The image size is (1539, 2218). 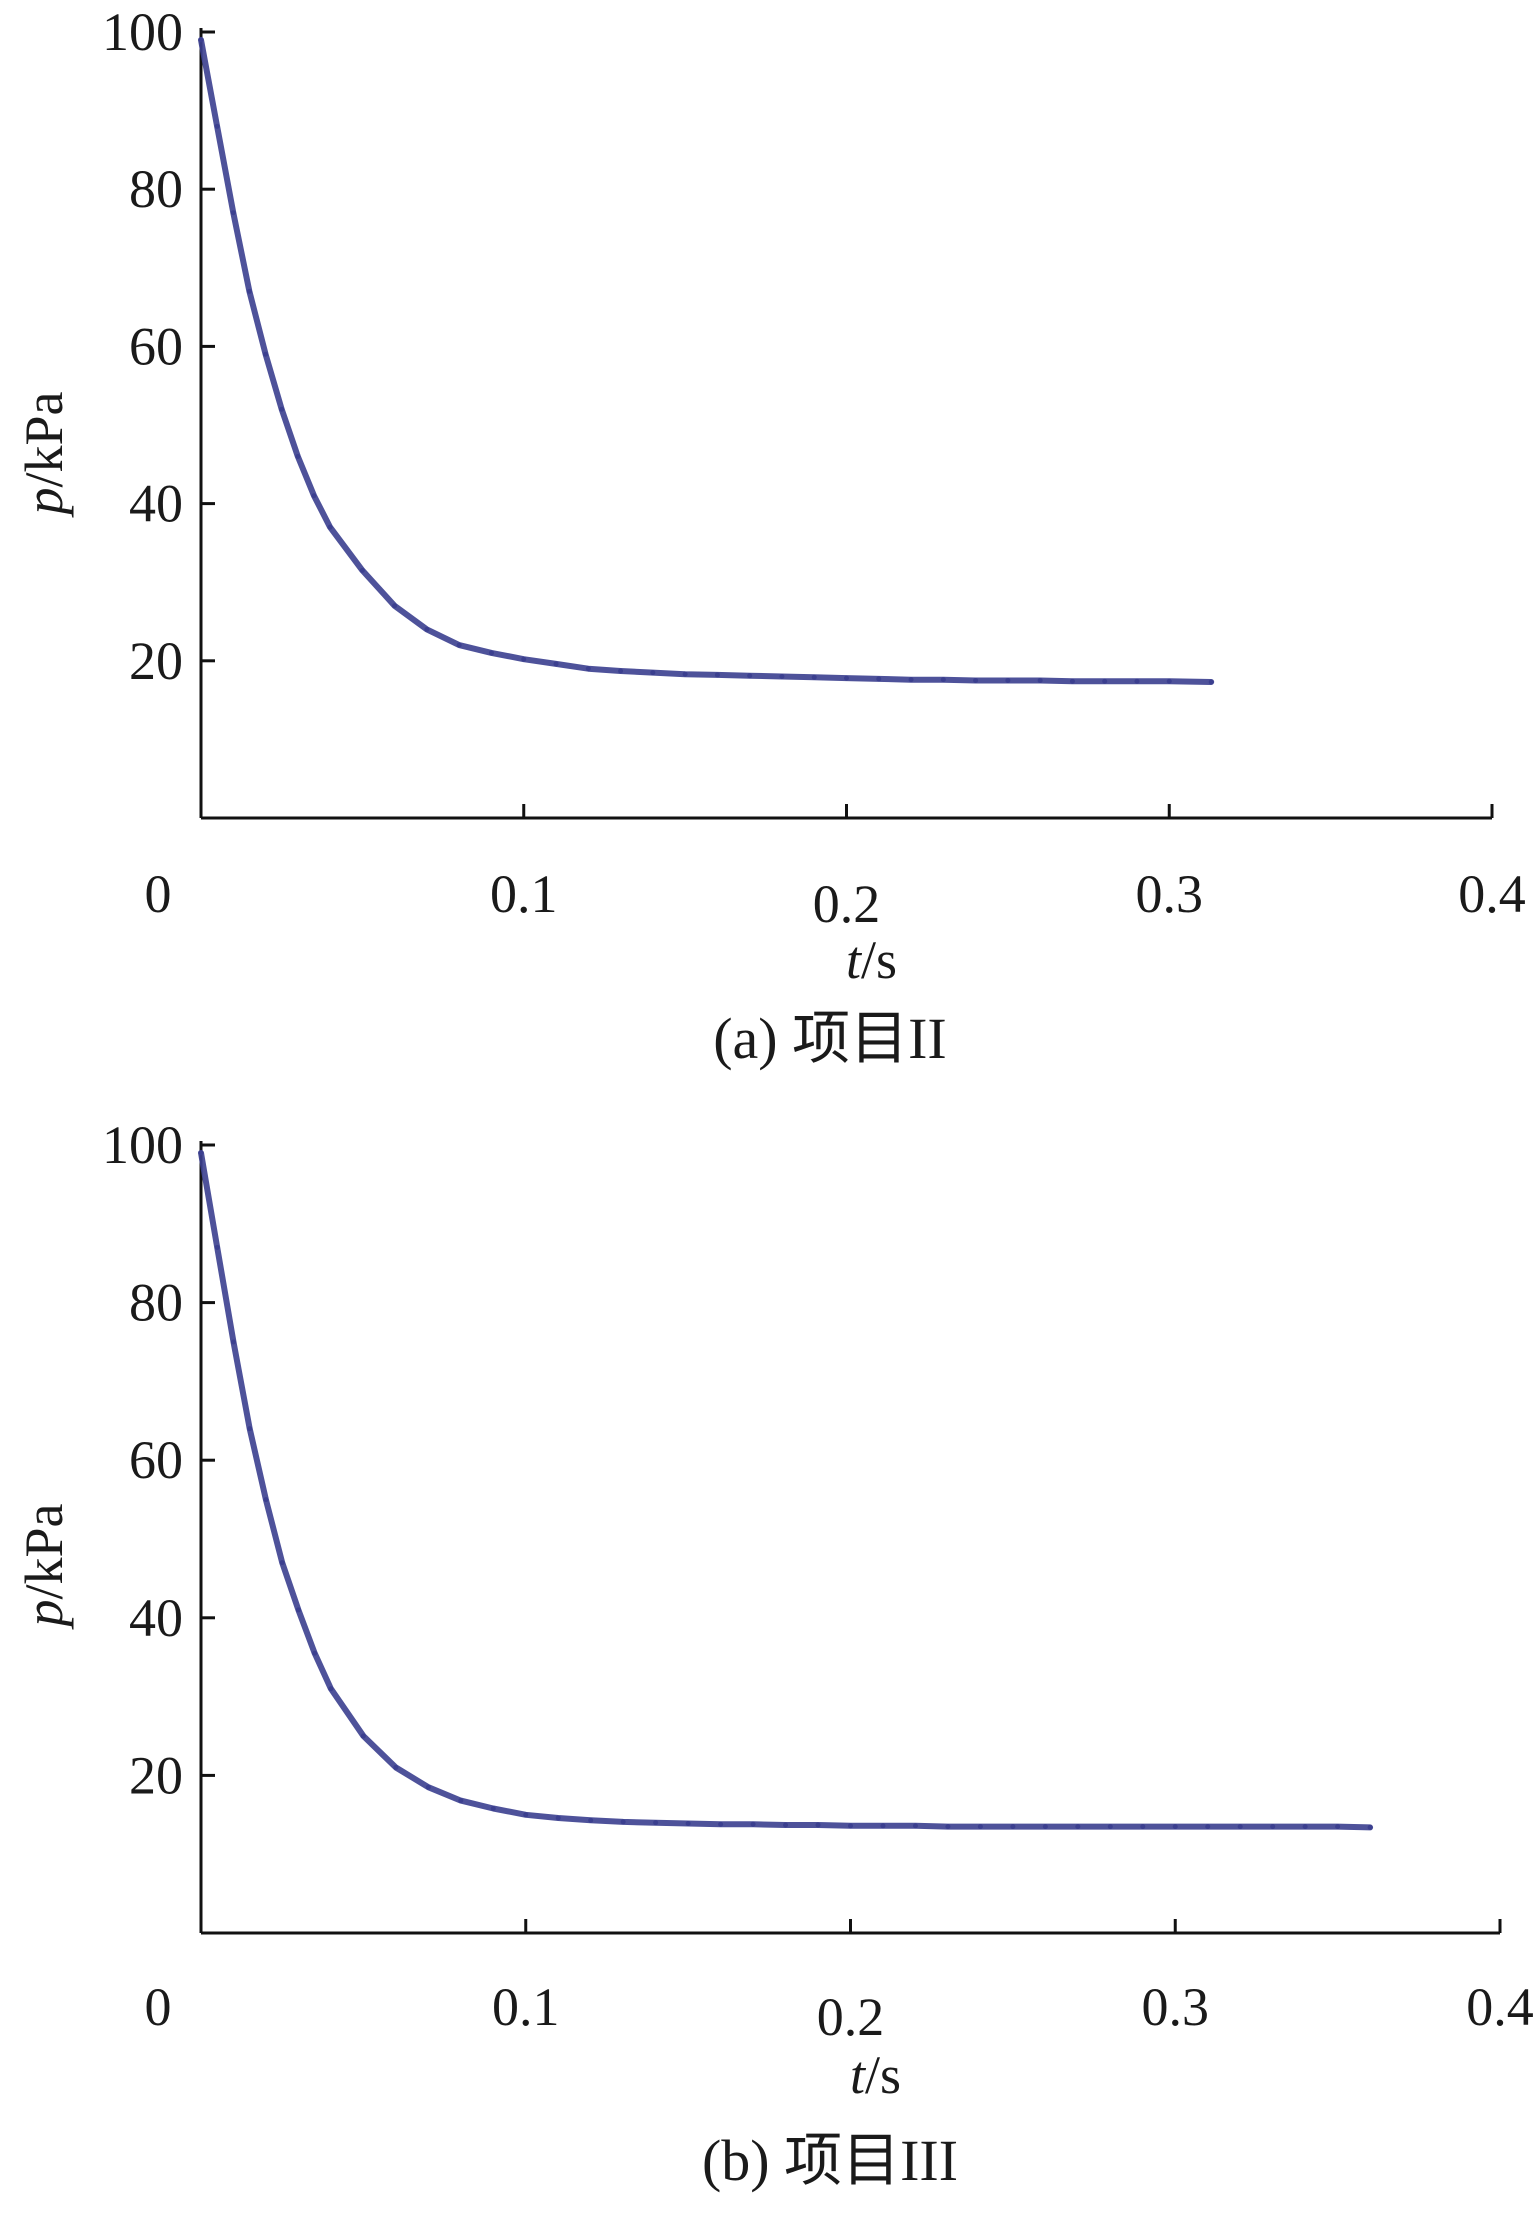 I want to click on x-axis-variable: t, so click(x=858, y=2075).